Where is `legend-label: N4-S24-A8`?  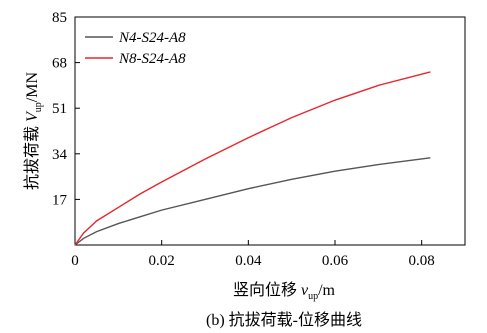
legend-label: N4-S24-A8 is located at coordinates (152, 38).